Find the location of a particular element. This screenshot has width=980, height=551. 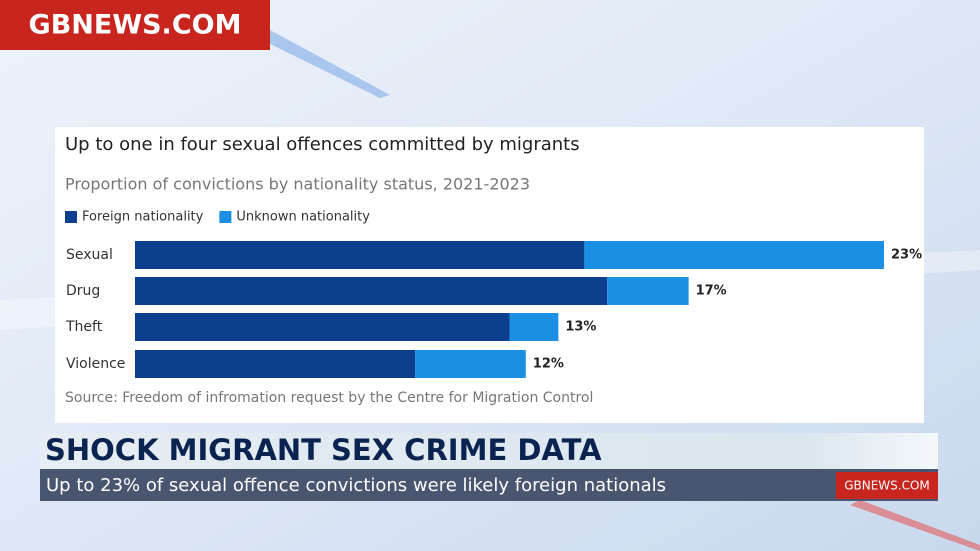

subheadline-bar is located at coordinates (489, 485).